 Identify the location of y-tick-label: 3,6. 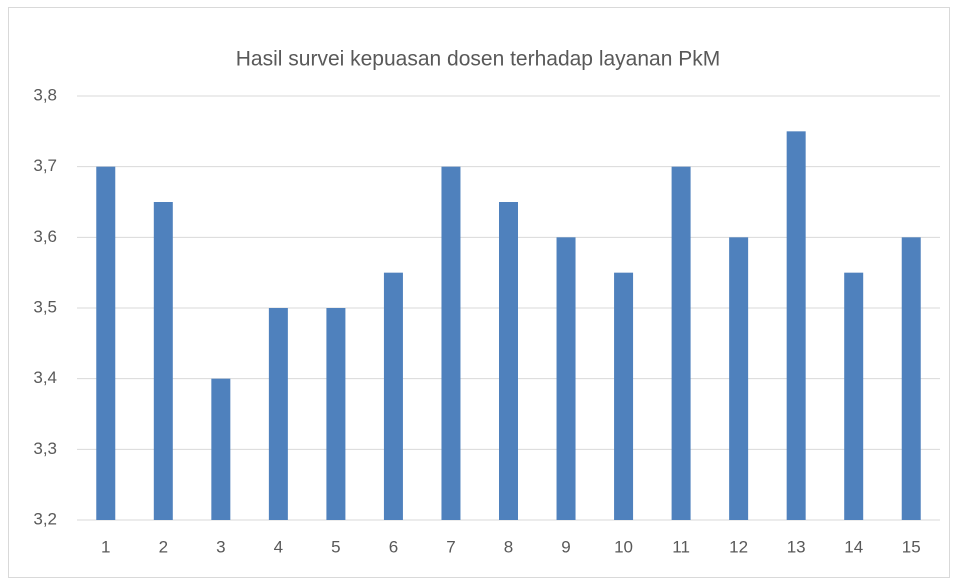
(45, 236).